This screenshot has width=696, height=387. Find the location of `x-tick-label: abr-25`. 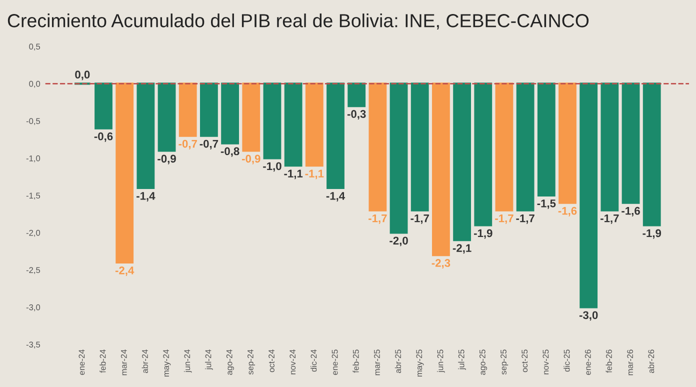

x-tick-label: abr-25 is located at coordinates (398, 362).